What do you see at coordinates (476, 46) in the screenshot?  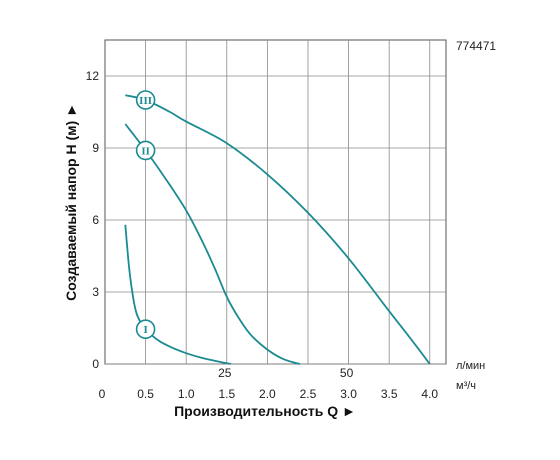 I see `product-code: 774471` at bounding box center [476, 46].